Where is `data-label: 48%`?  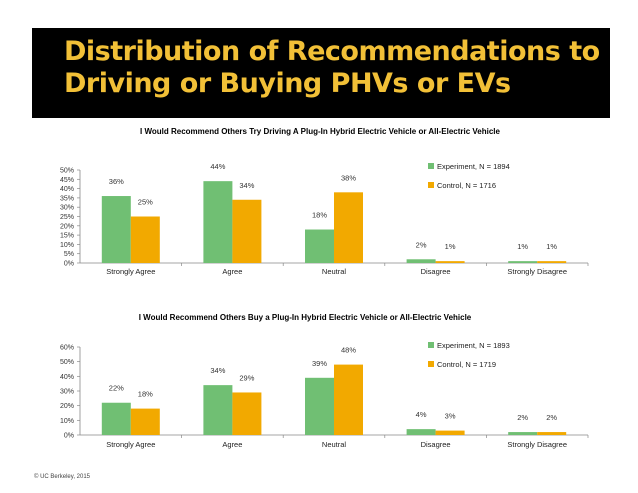 data-label: 48% is located at coordinates (348, 350).